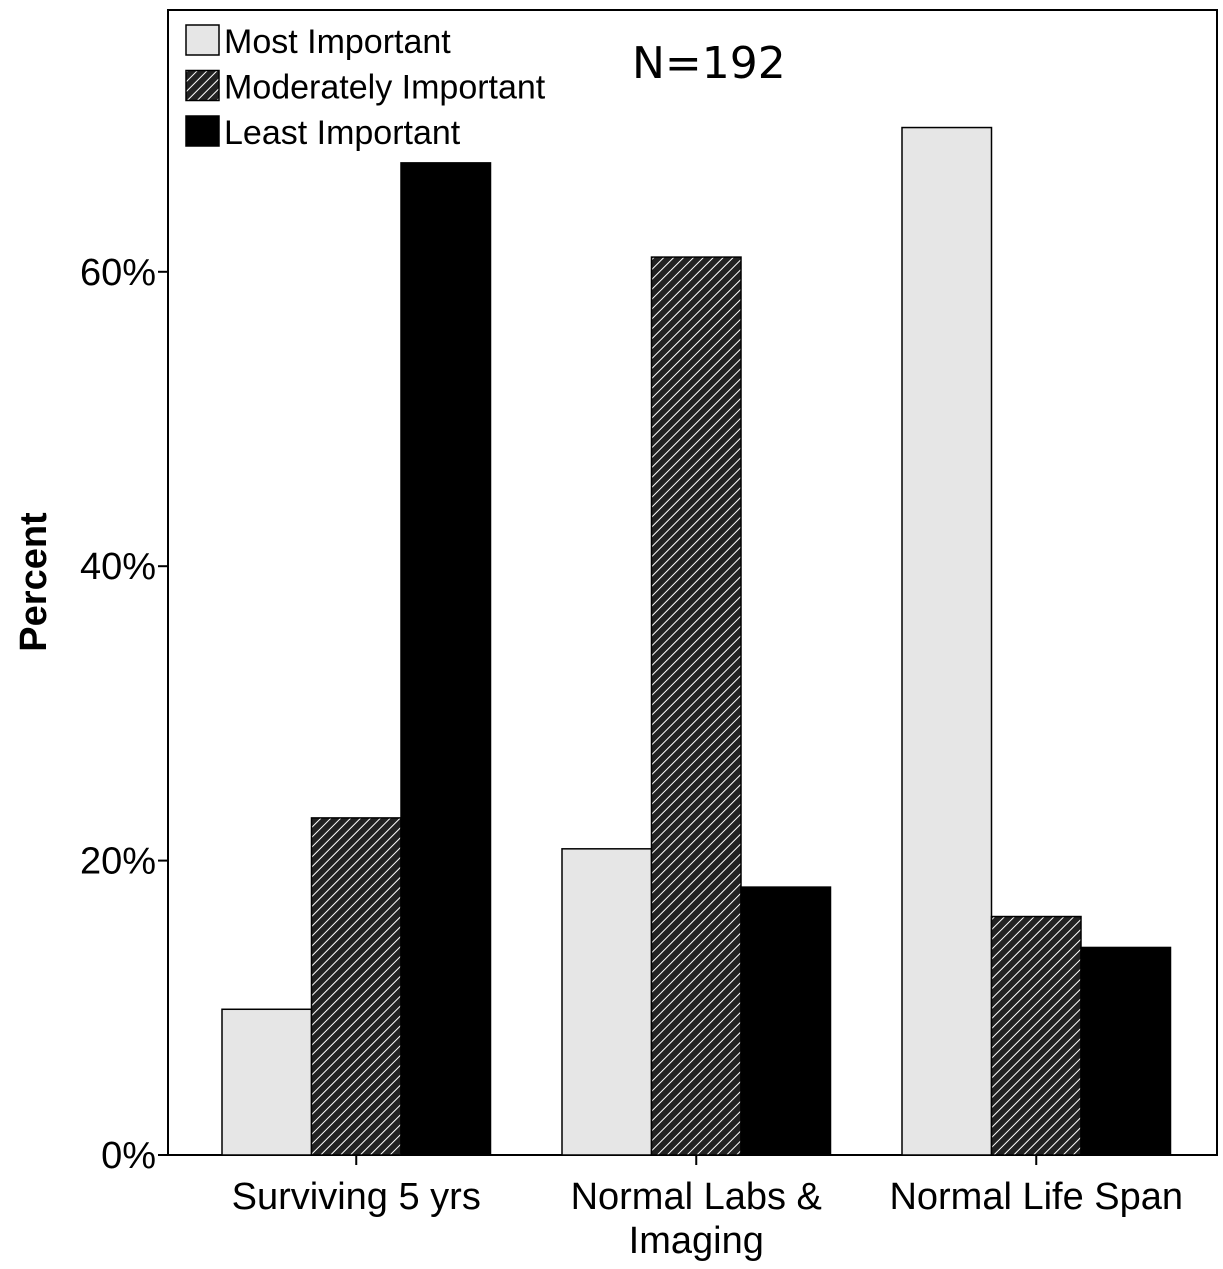 The image size is (1223, 1269). I want to click on y-tick-label: 40%, so click(118, 567).